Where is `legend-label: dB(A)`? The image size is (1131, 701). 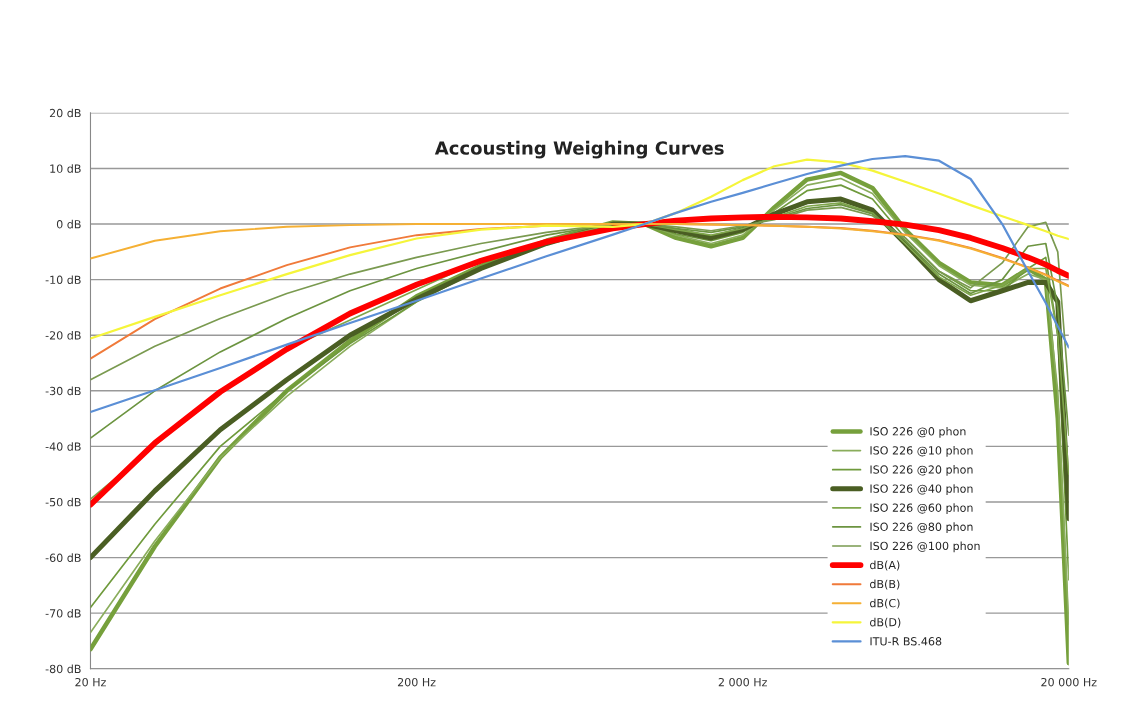 legend-label: dB(A) is located at coordinates (885, 565).